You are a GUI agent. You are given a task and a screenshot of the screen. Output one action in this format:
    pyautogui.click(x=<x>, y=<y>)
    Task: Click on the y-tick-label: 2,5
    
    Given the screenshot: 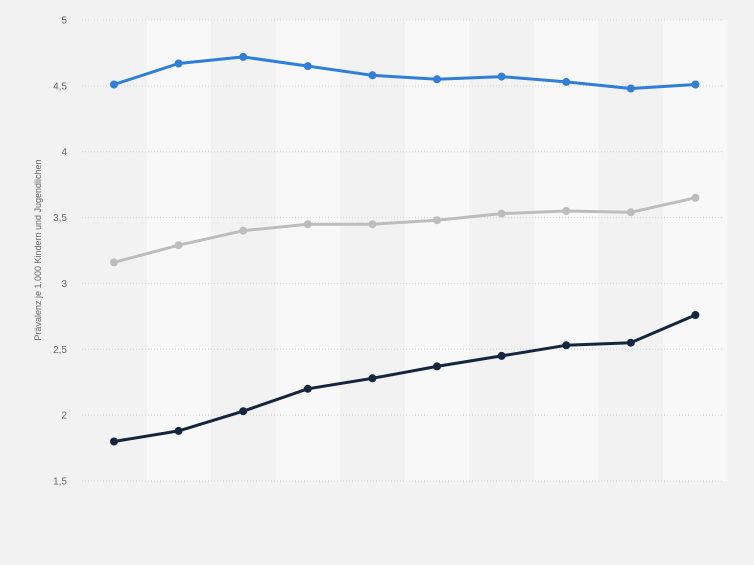 What is the action you would take?
    pyautogui.click(x=60, y=350)
    